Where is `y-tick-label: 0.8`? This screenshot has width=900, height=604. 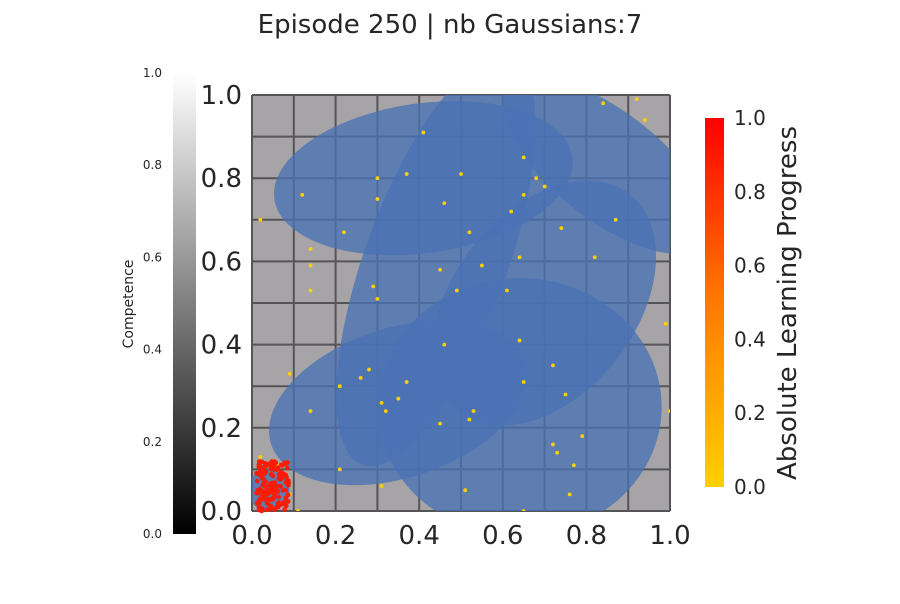 y-tick-label: 0.8 is located at coordinates (221, 179).